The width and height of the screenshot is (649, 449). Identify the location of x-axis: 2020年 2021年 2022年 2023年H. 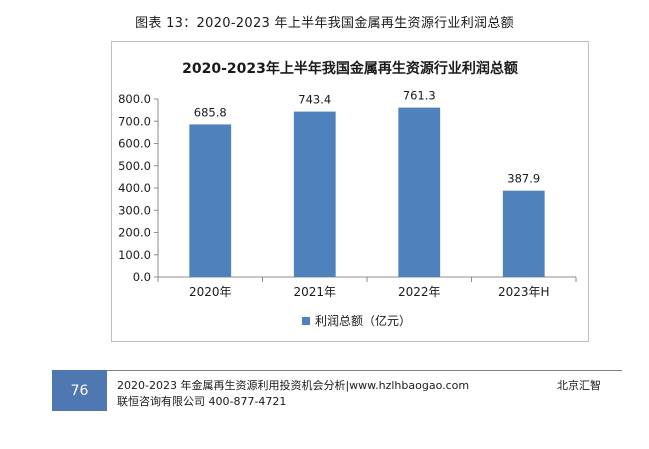
(367, 287).